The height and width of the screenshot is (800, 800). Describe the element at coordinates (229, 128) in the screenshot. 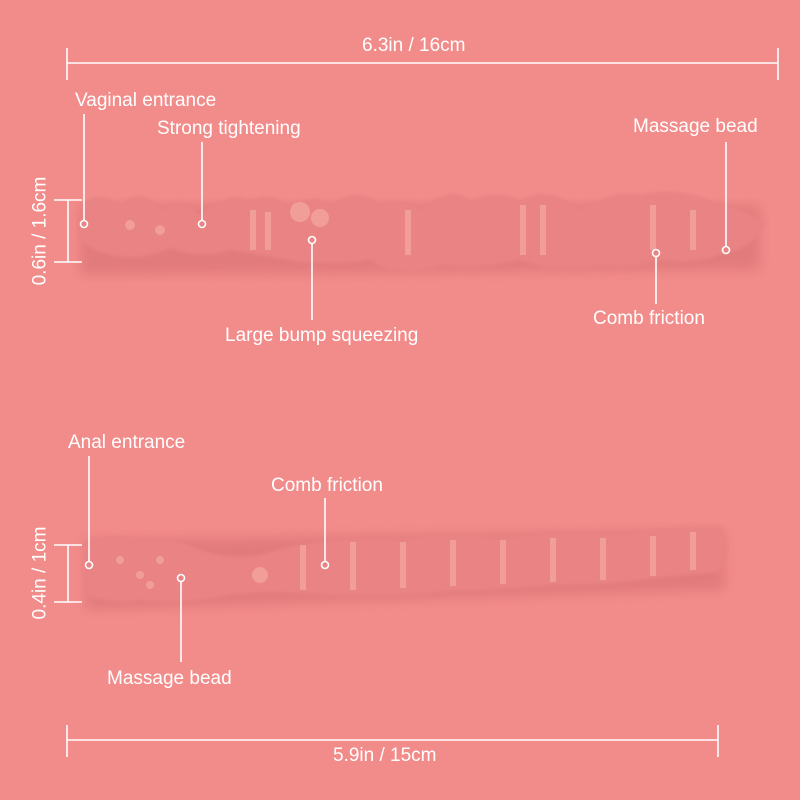

I see `callout-strong-tightening: Strong tightening` at that location.